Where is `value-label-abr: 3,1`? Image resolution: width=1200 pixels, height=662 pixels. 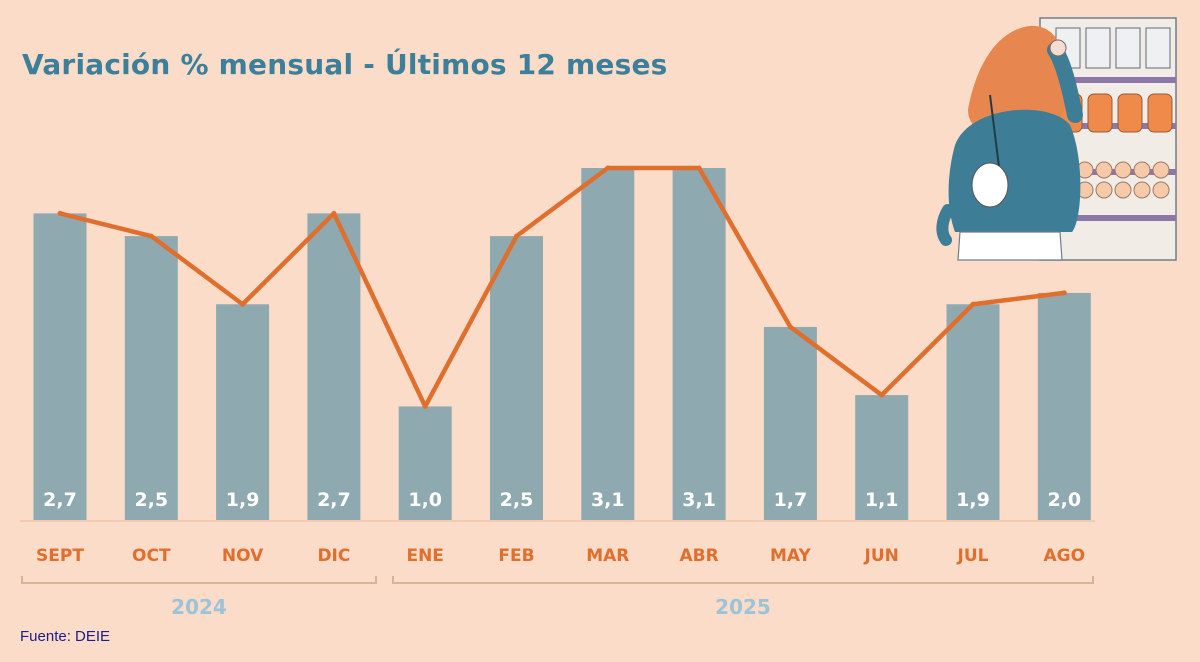 value-label-abr: 3,1 is located at coordinates (699, 500).